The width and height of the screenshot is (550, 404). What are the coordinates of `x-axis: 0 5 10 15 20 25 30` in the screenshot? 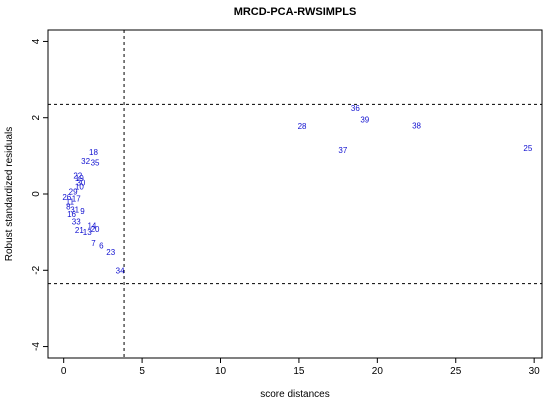 It's located at (301, 367).